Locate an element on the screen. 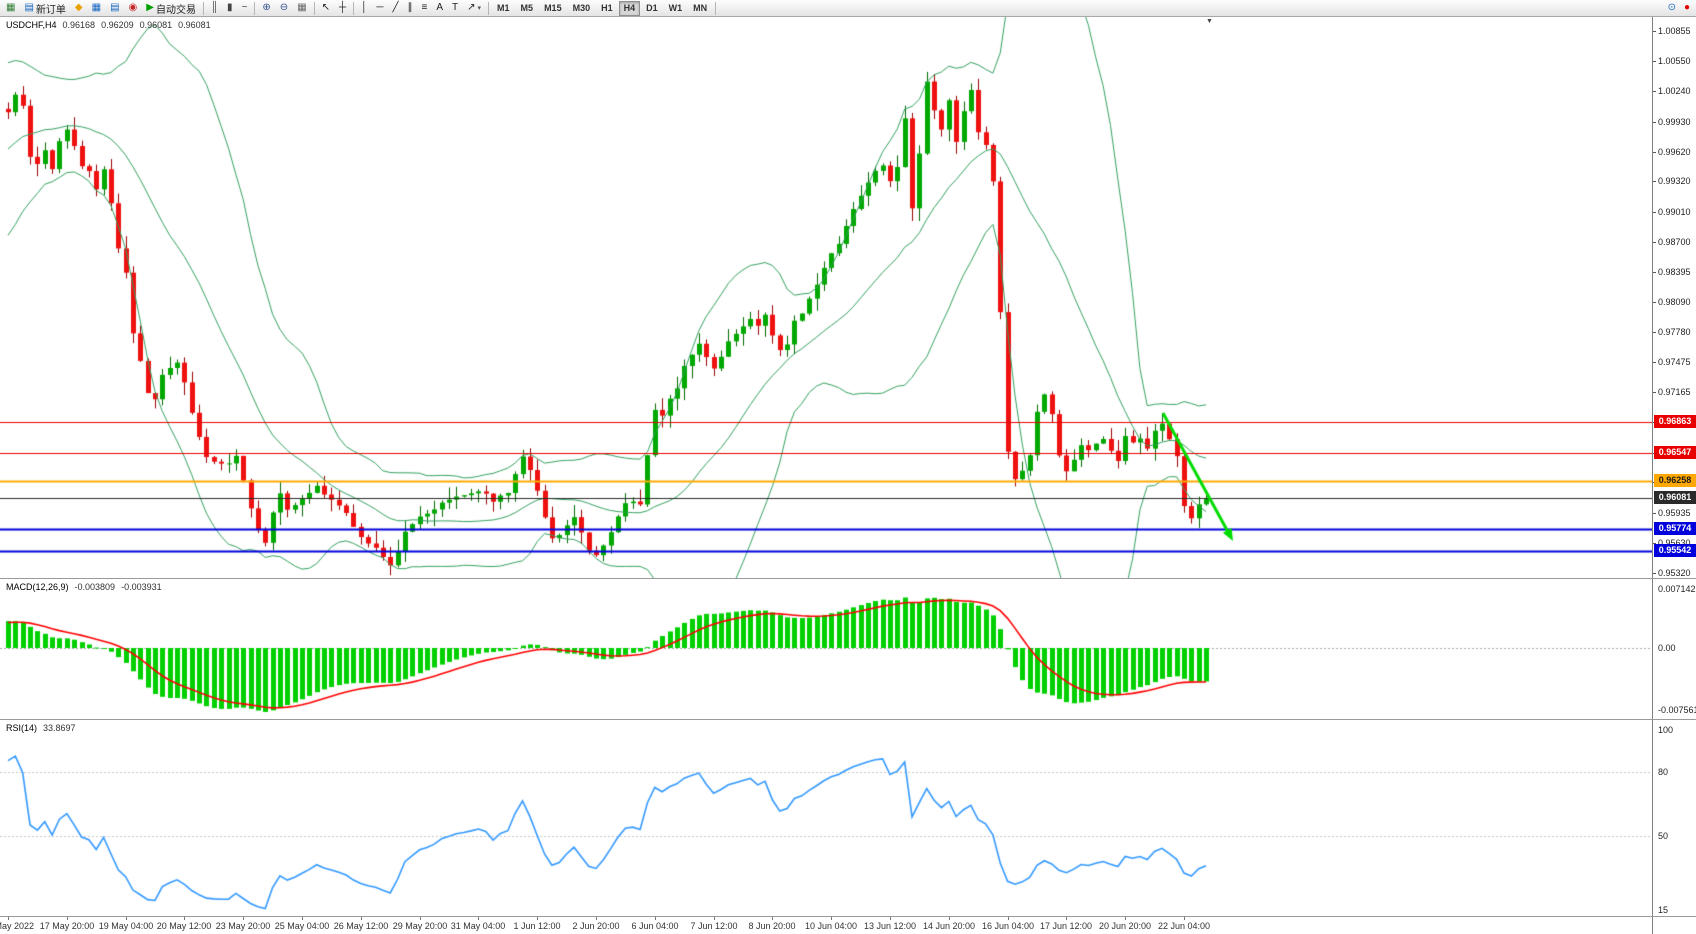  low-value: 0.96081 is located at coordinates (156, 25).